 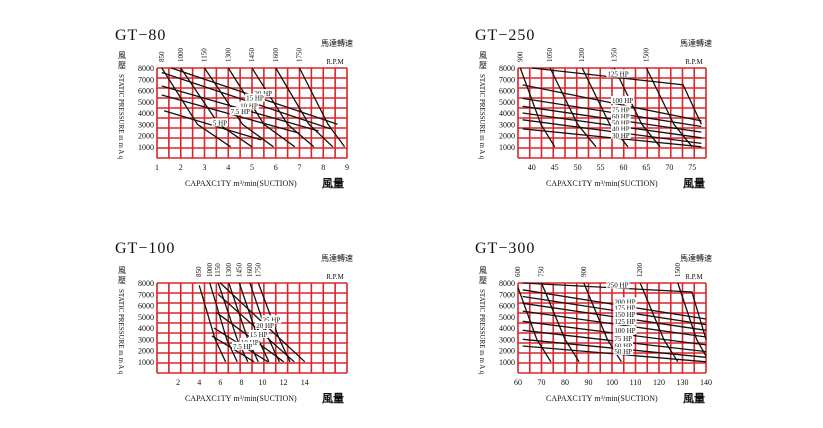 What do you see at coordinates (252, 167) in the screenshot?
I see `x-tick-label: 5` at bounding box center [252, 167].